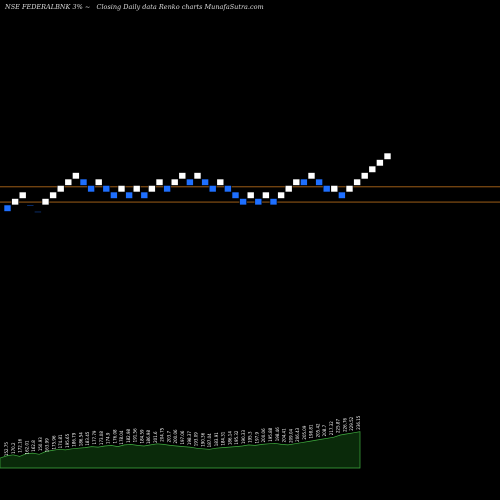 The width and height of the screenshot is (500, 500). I want to click on price-label: 178.04, so click(121, 437).